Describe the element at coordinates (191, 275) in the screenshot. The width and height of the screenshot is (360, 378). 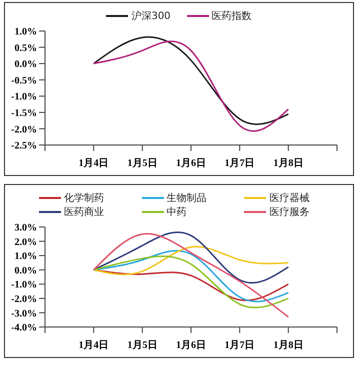
I see `line-series` at that location.